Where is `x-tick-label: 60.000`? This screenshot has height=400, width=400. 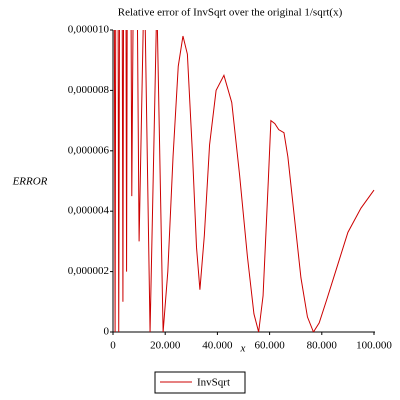
x-tick-label: 60.000 is located at coordinates (269, 346).